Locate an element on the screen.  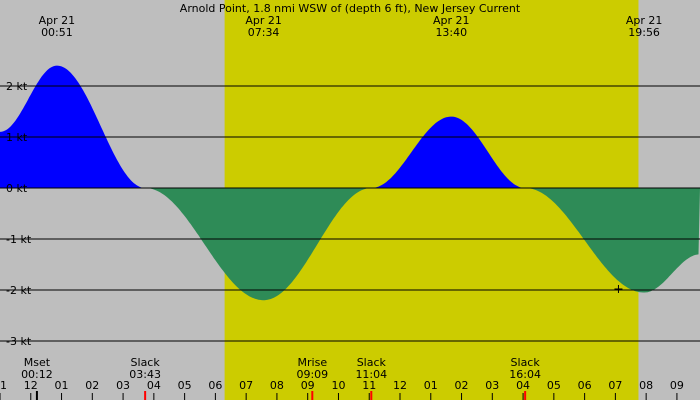
top-label-time: 07:34 is located at coordinates (264, 32).